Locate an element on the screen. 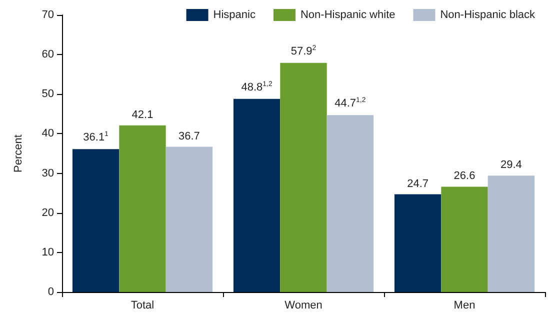 This screenshot has height=320, width=560. y-tick-label: 30 is located at coordinates (48, 173).